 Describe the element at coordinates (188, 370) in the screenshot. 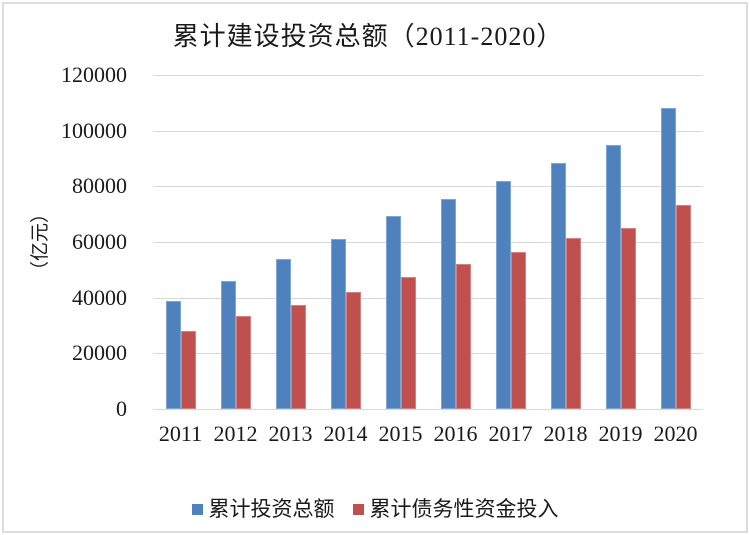

I see `bar-debt-investment-2011` at that location.